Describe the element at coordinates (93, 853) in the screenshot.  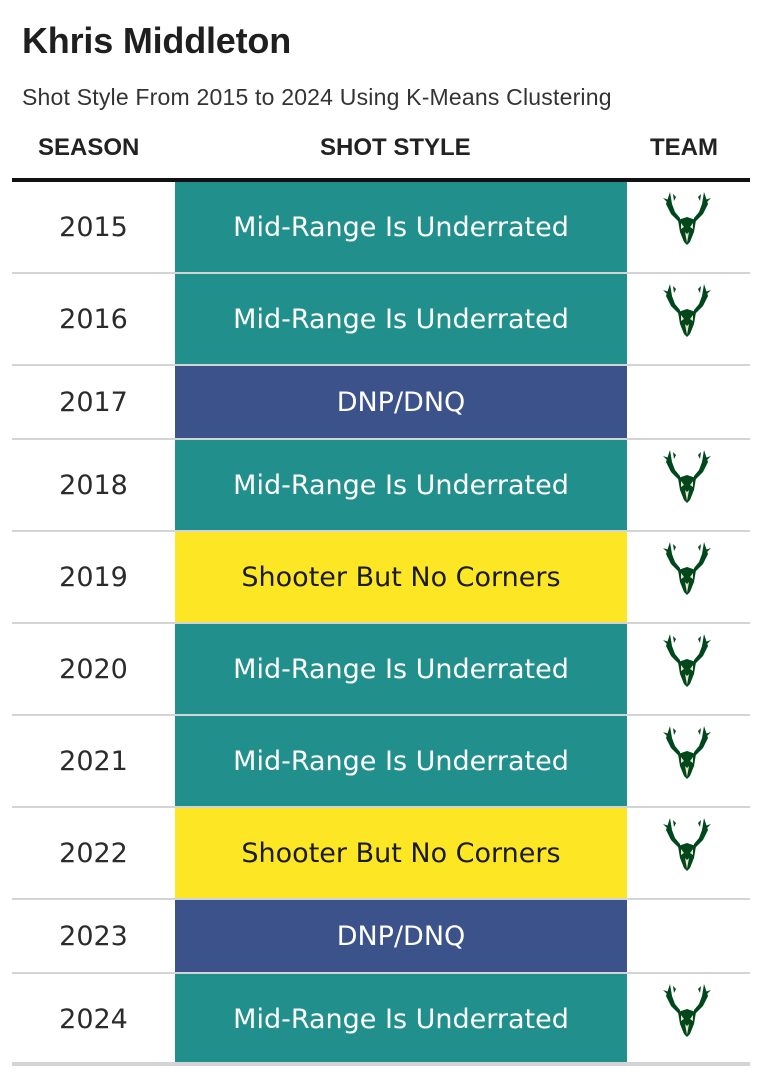
I see `season-cell: 2022` at that location.